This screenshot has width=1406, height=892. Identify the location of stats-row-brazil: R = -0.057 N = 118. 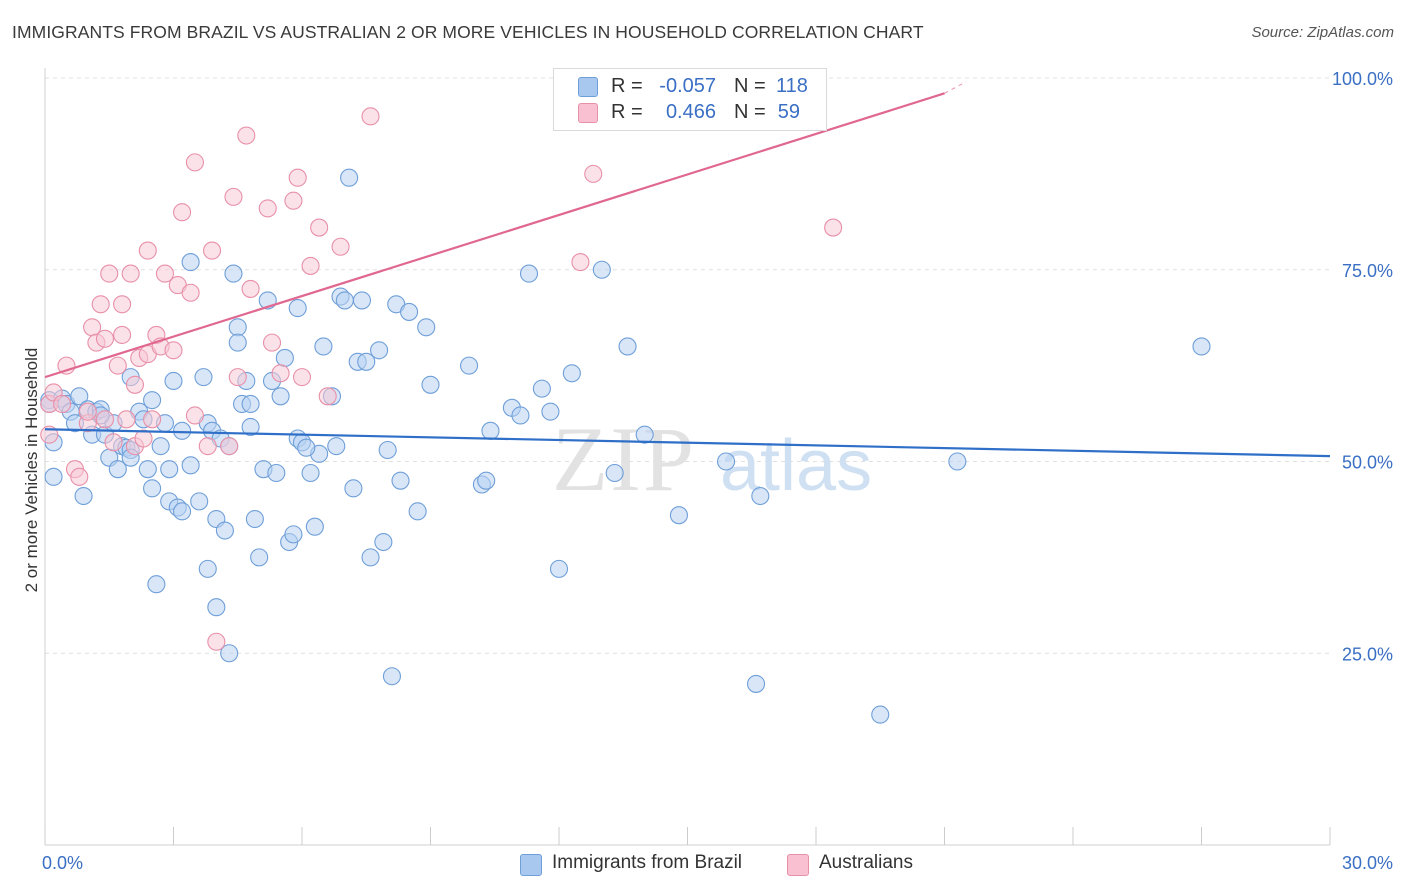
(690, 87).